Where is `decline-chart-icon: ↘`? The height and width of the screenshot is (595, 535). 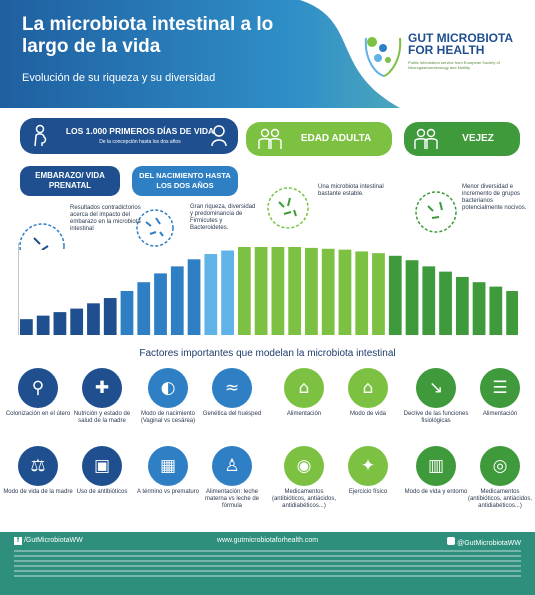 decline-chart-icon: ↘ is located at coordinates (436, 388).